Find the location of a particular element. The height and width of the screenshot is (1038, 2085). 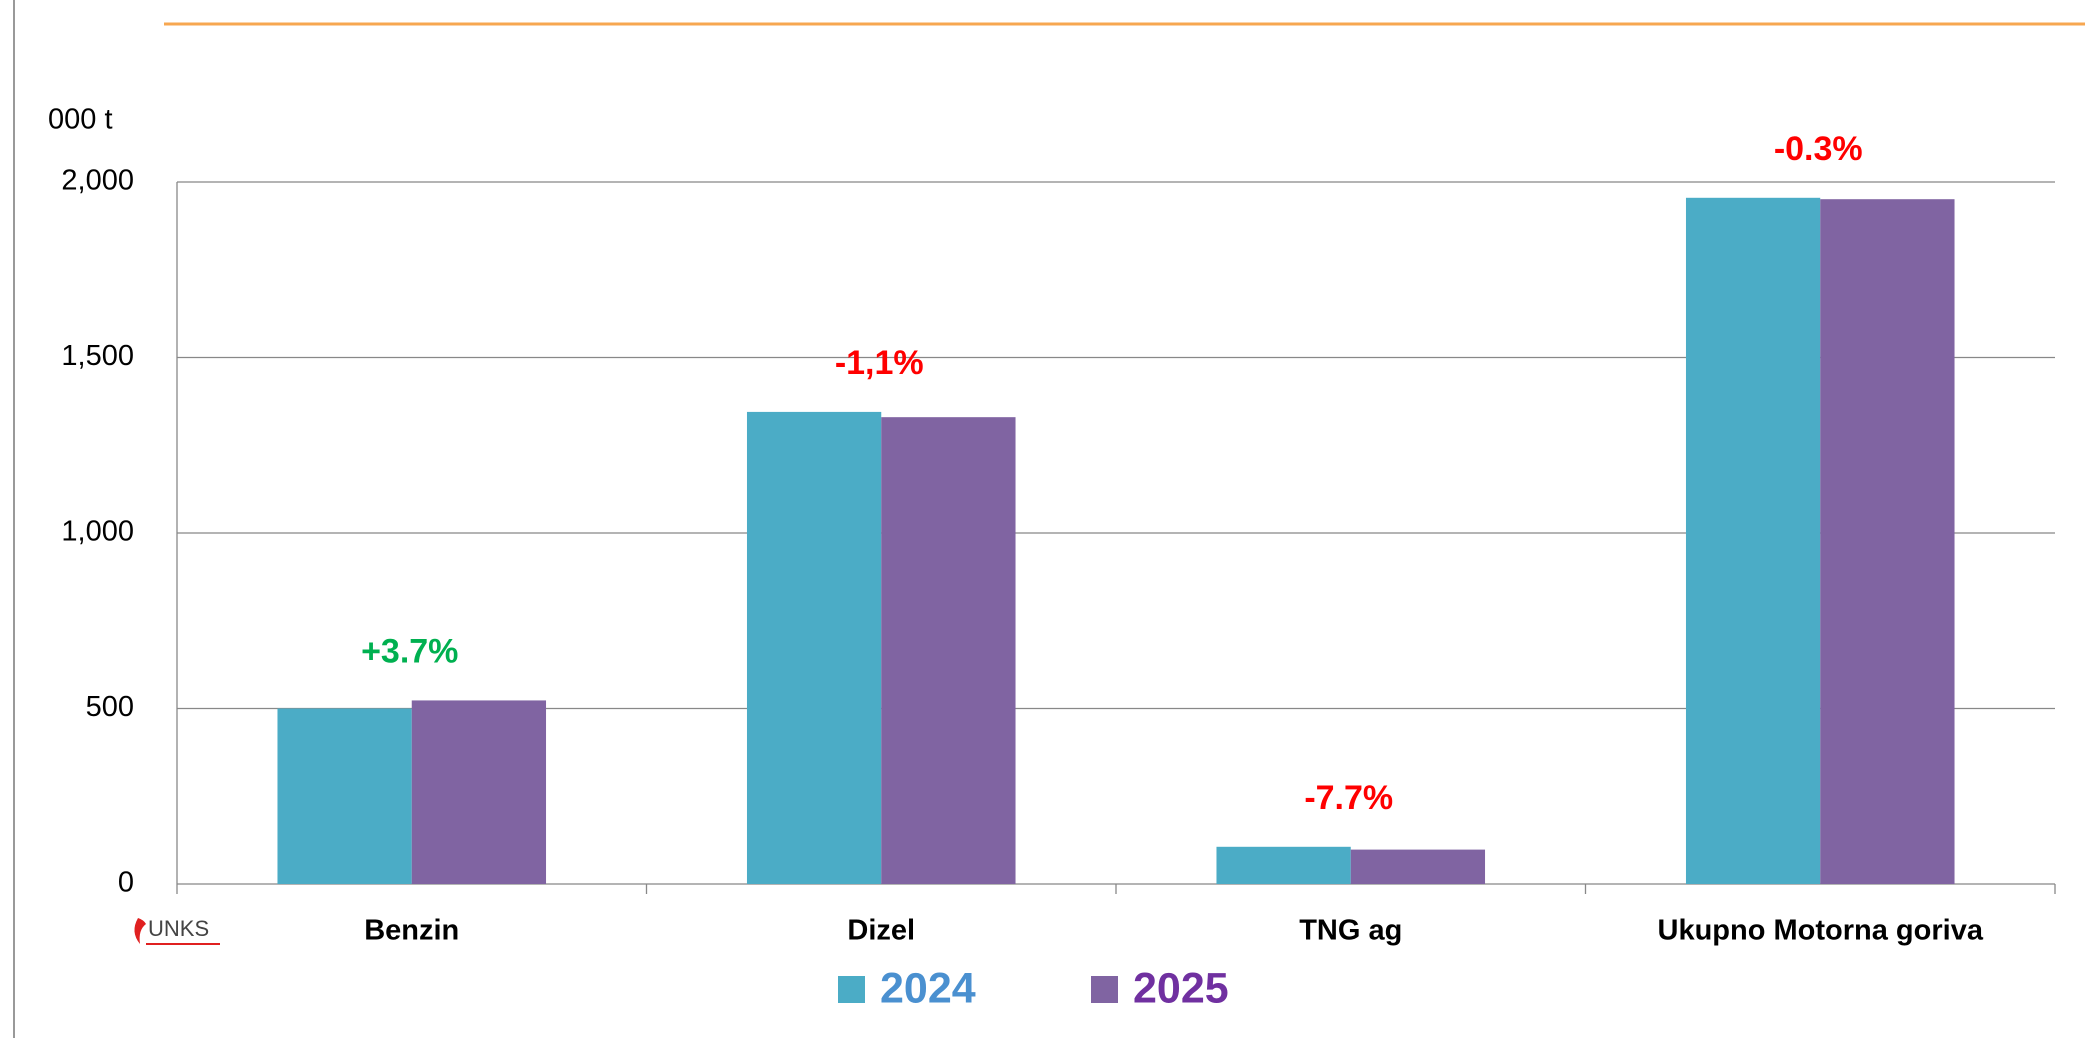

legend-label: 2024 is located at coordinates (928, 988).